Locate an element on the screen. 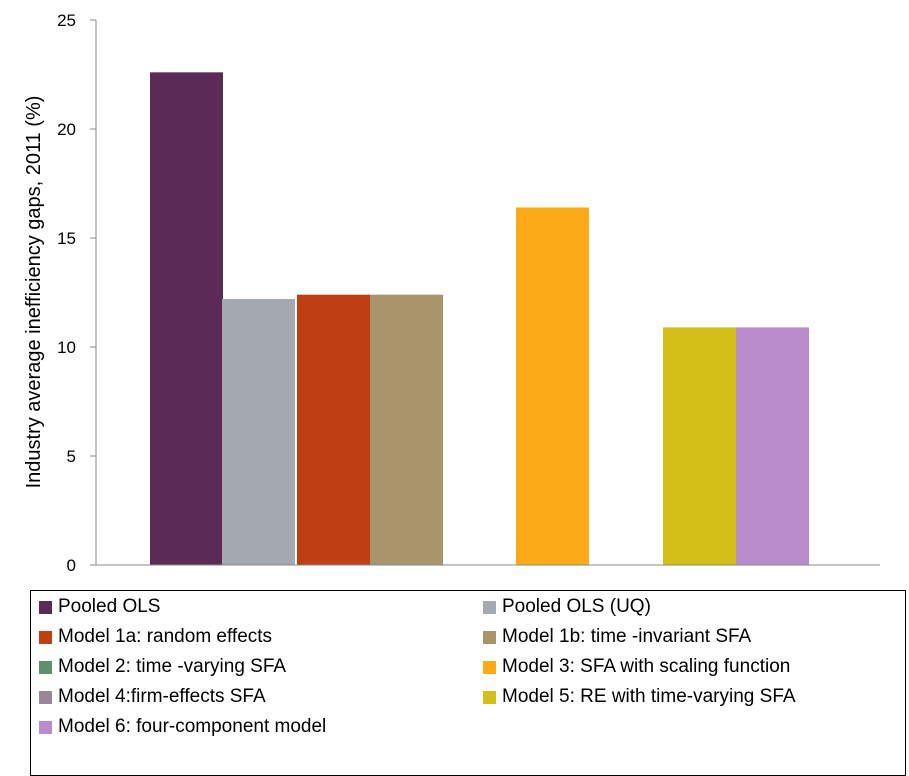 This screenshot has height=776, width=909. y-tick-label: 0 is located at coordinates (71, 565).